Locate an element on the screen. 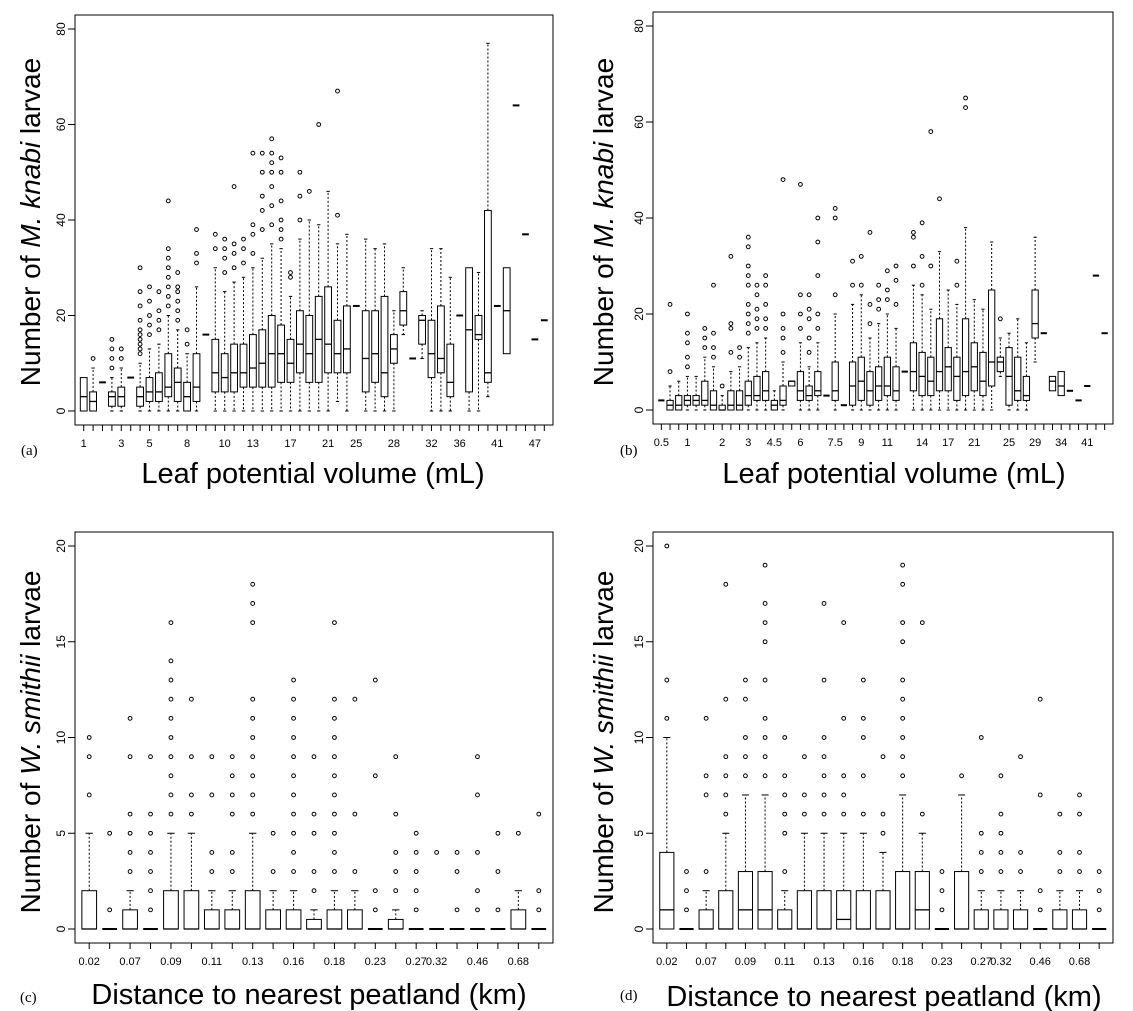  x-tick-label: 3 is located at coordinates (121, 444).